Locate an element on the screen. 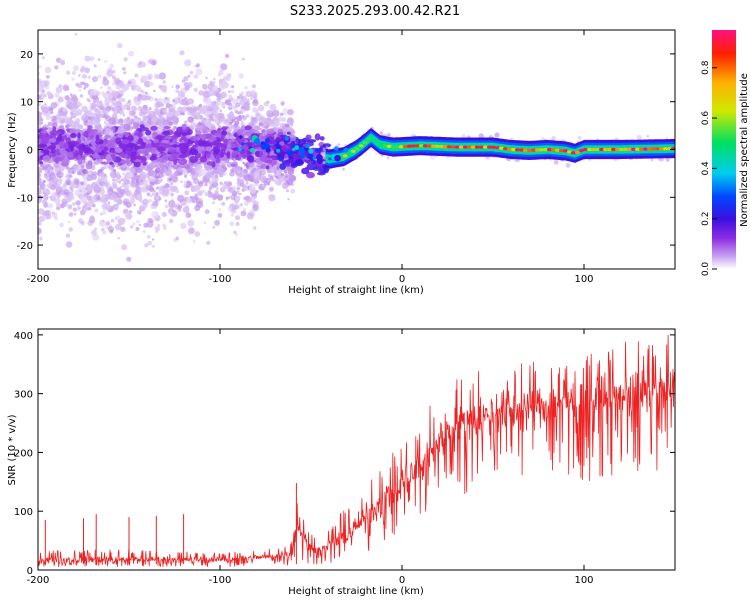  spectrogram-xtick-label: 0 is located at coordinates (402, 279).